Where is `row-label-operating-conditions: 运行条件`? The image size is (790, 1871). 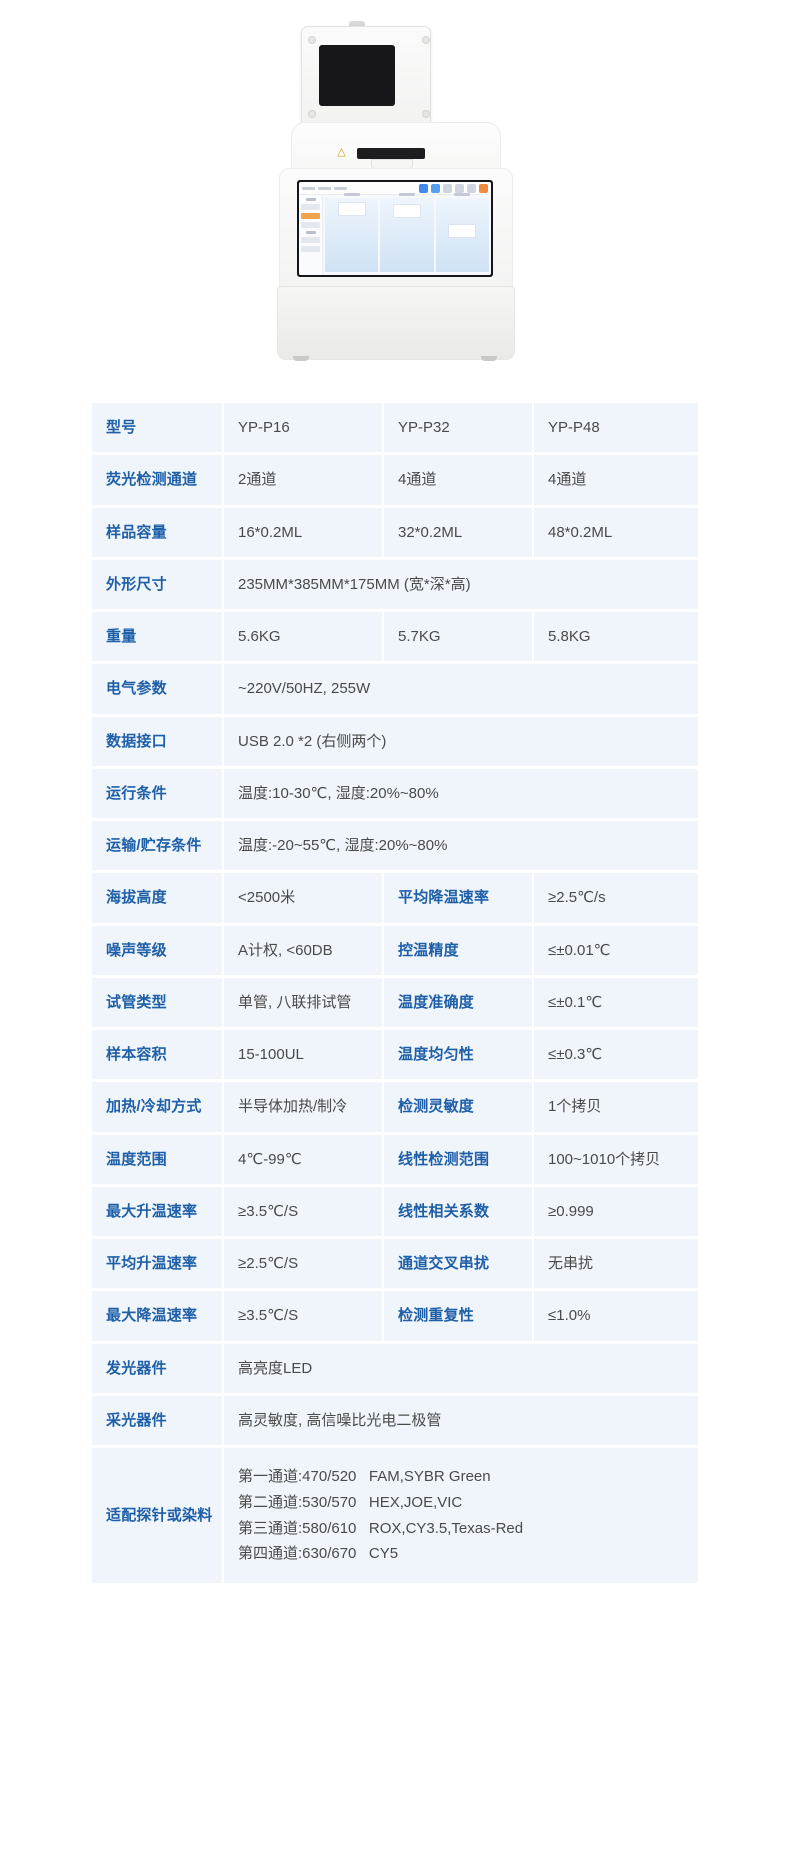
row-label-operating-conditions: 运行条件 is located at coordinates (157, 793).